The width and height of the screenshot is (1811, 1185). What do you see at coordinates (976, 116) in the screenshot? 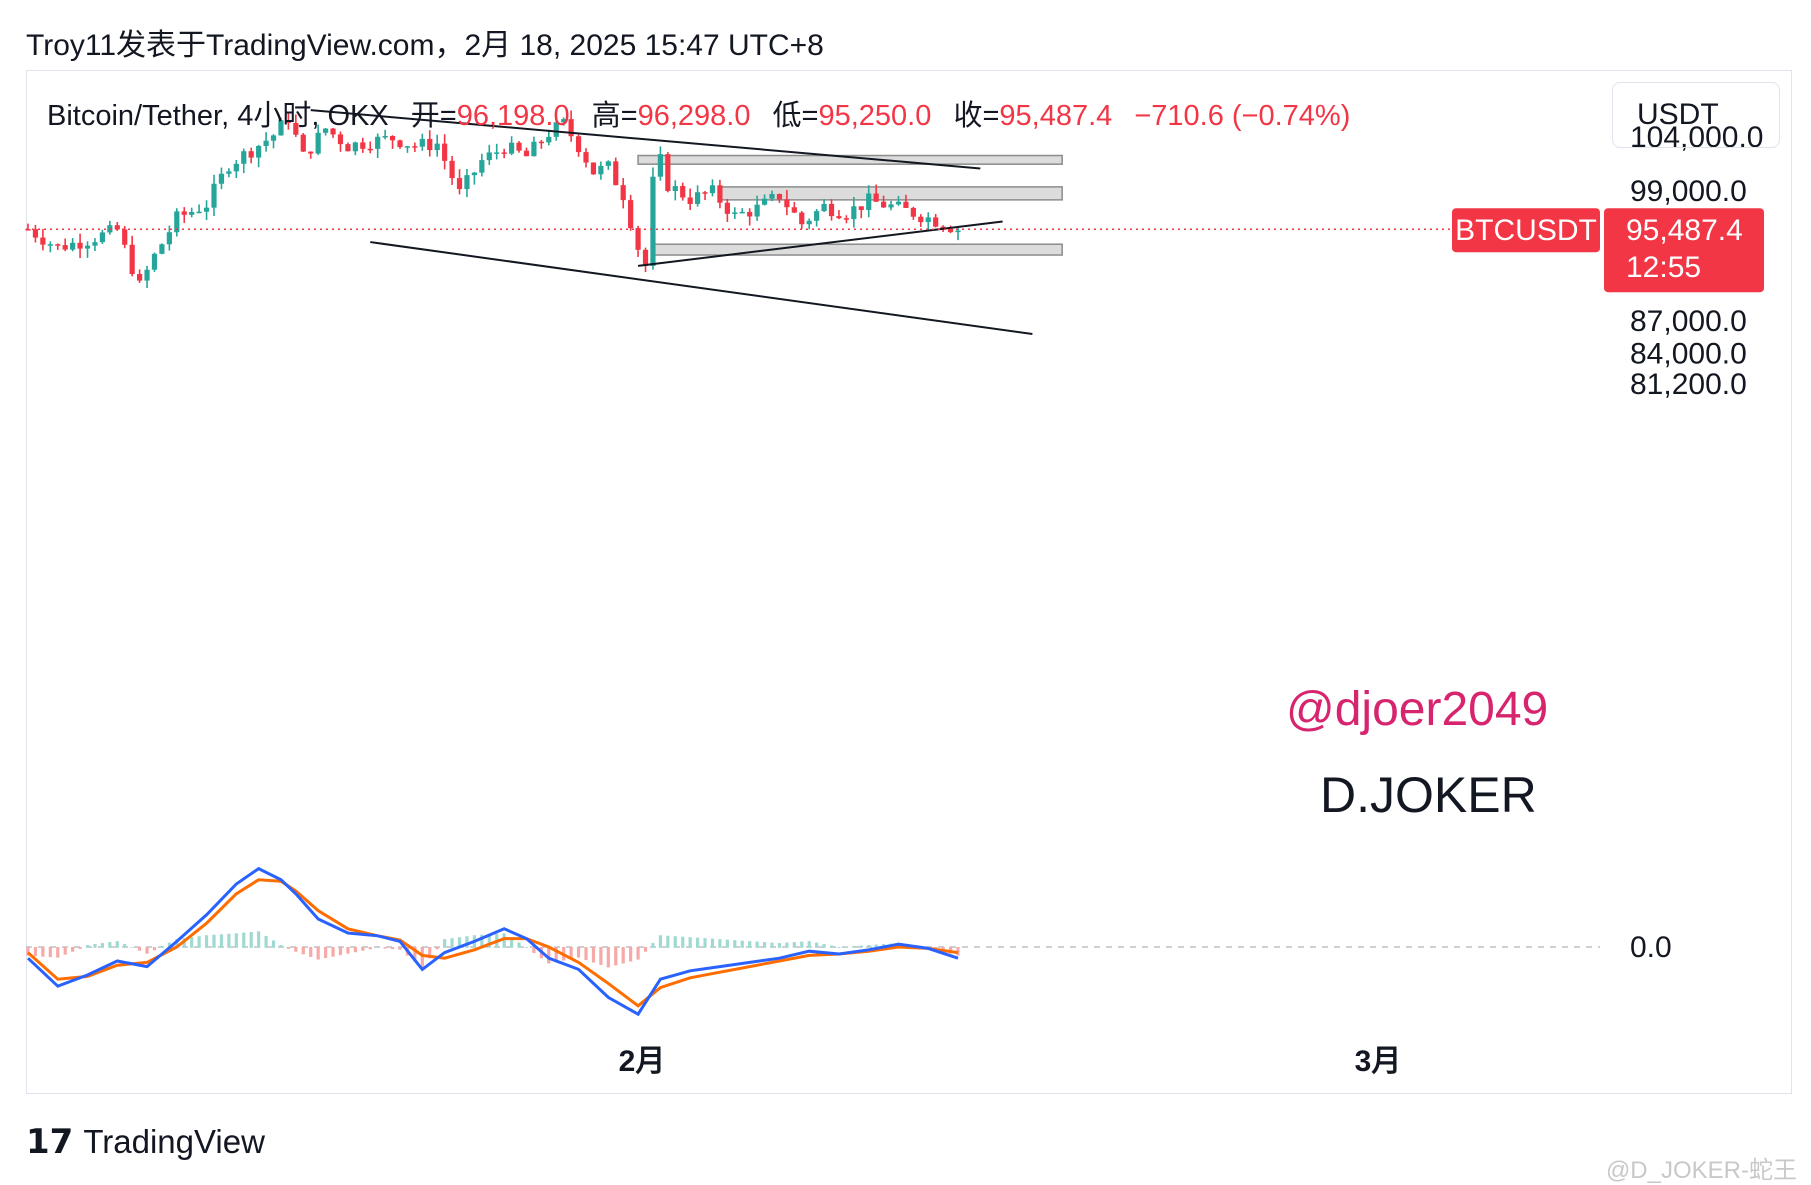
I see `close-label: 收=` at bounding box center [976, 116].